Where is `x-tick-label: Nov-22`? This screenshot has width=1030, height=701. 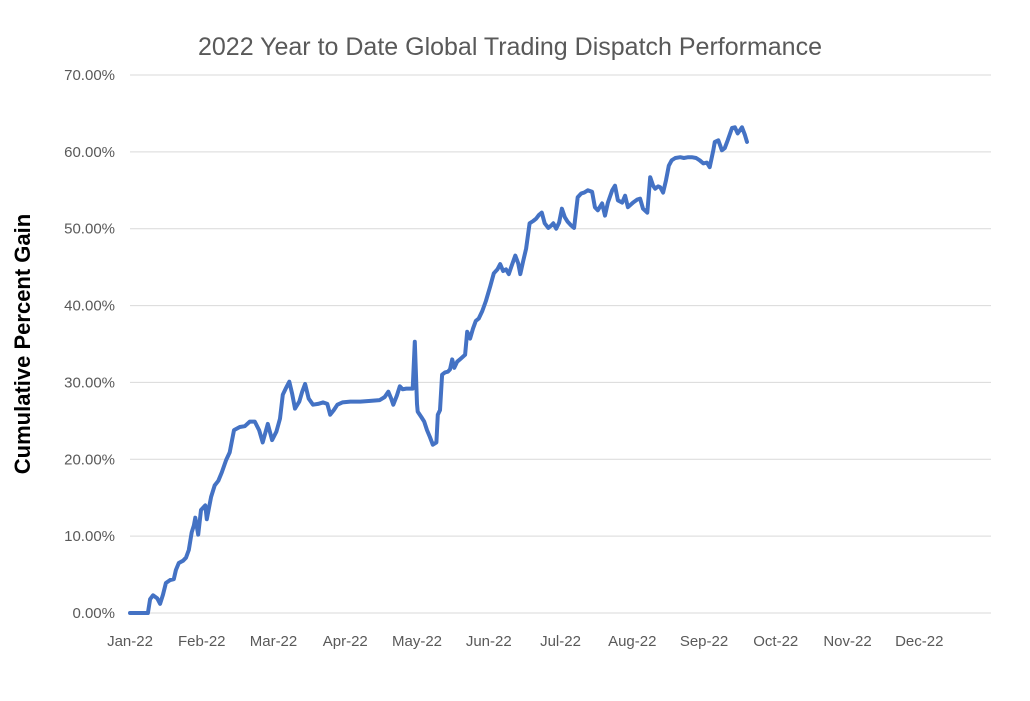 x-tick-label: Nov-22 is located at coordinates (847, 641).